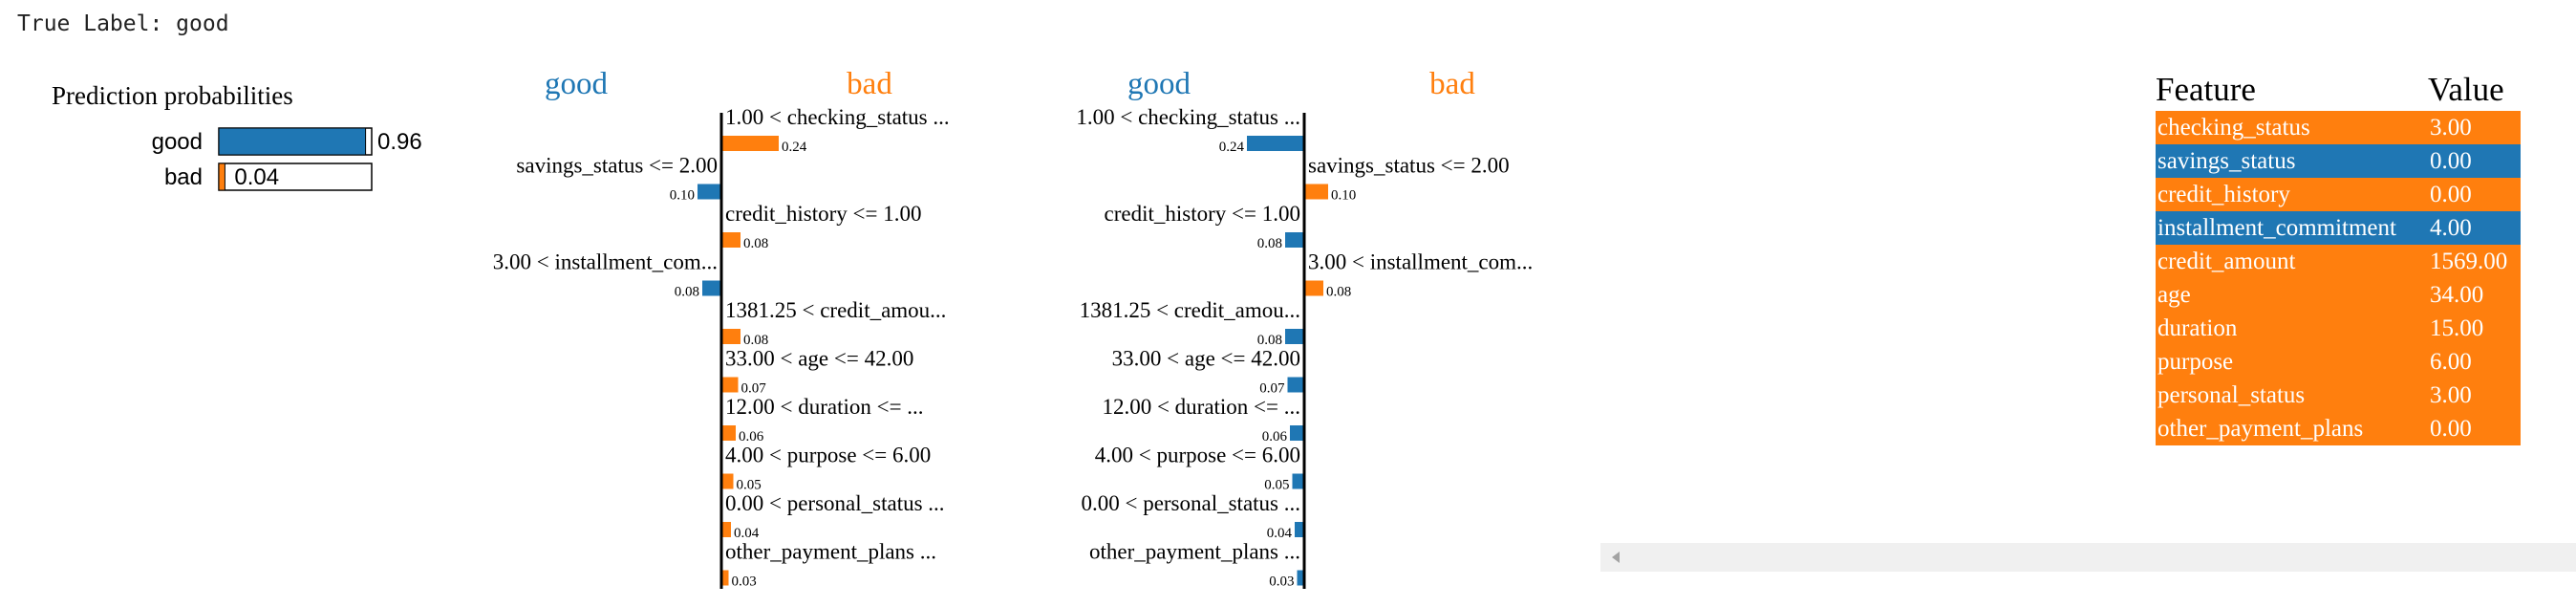 The image size is (2576, 607). I want to click on table-row: other_payment_plans 0.00, so click(2338, 429).